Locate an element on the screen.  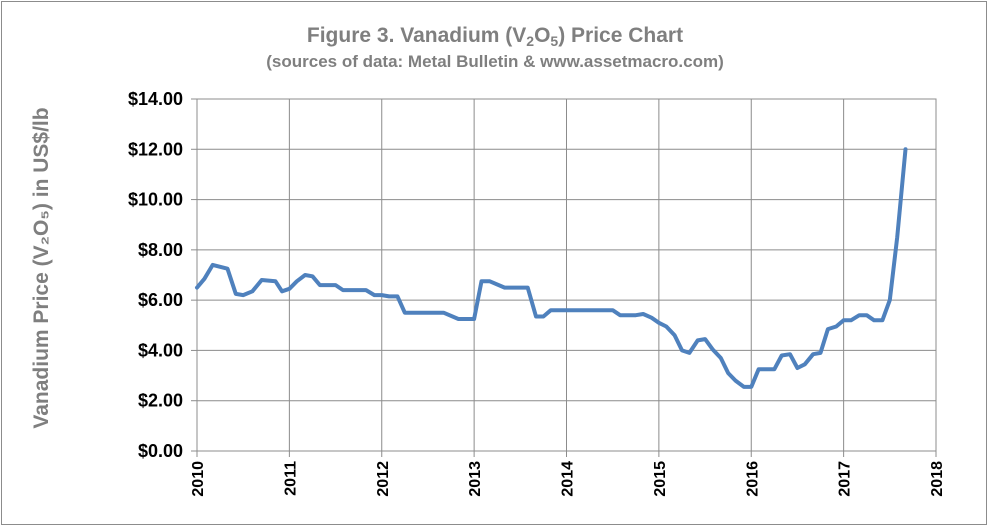
chart-title: Figure 3. Vanadium (V2O5) Price Chart is located at coordinates (495, 36).